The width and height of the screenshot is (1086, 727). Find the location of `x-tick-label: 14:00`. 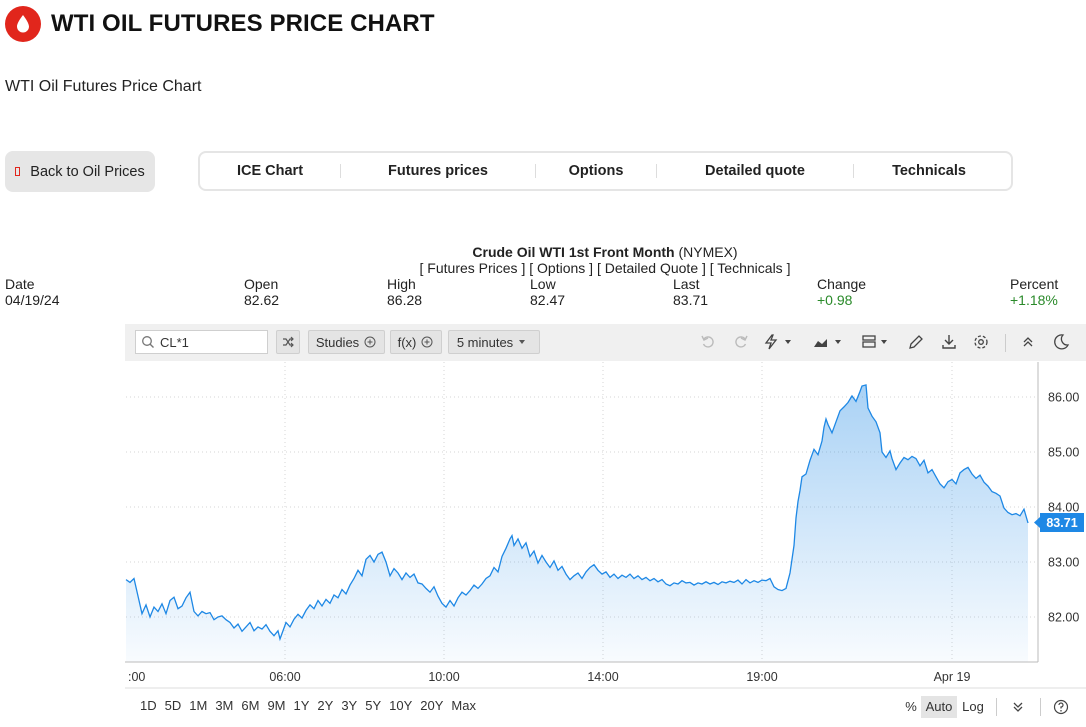

x-tick-label: 14:00 is located at coordinates (602, 677).